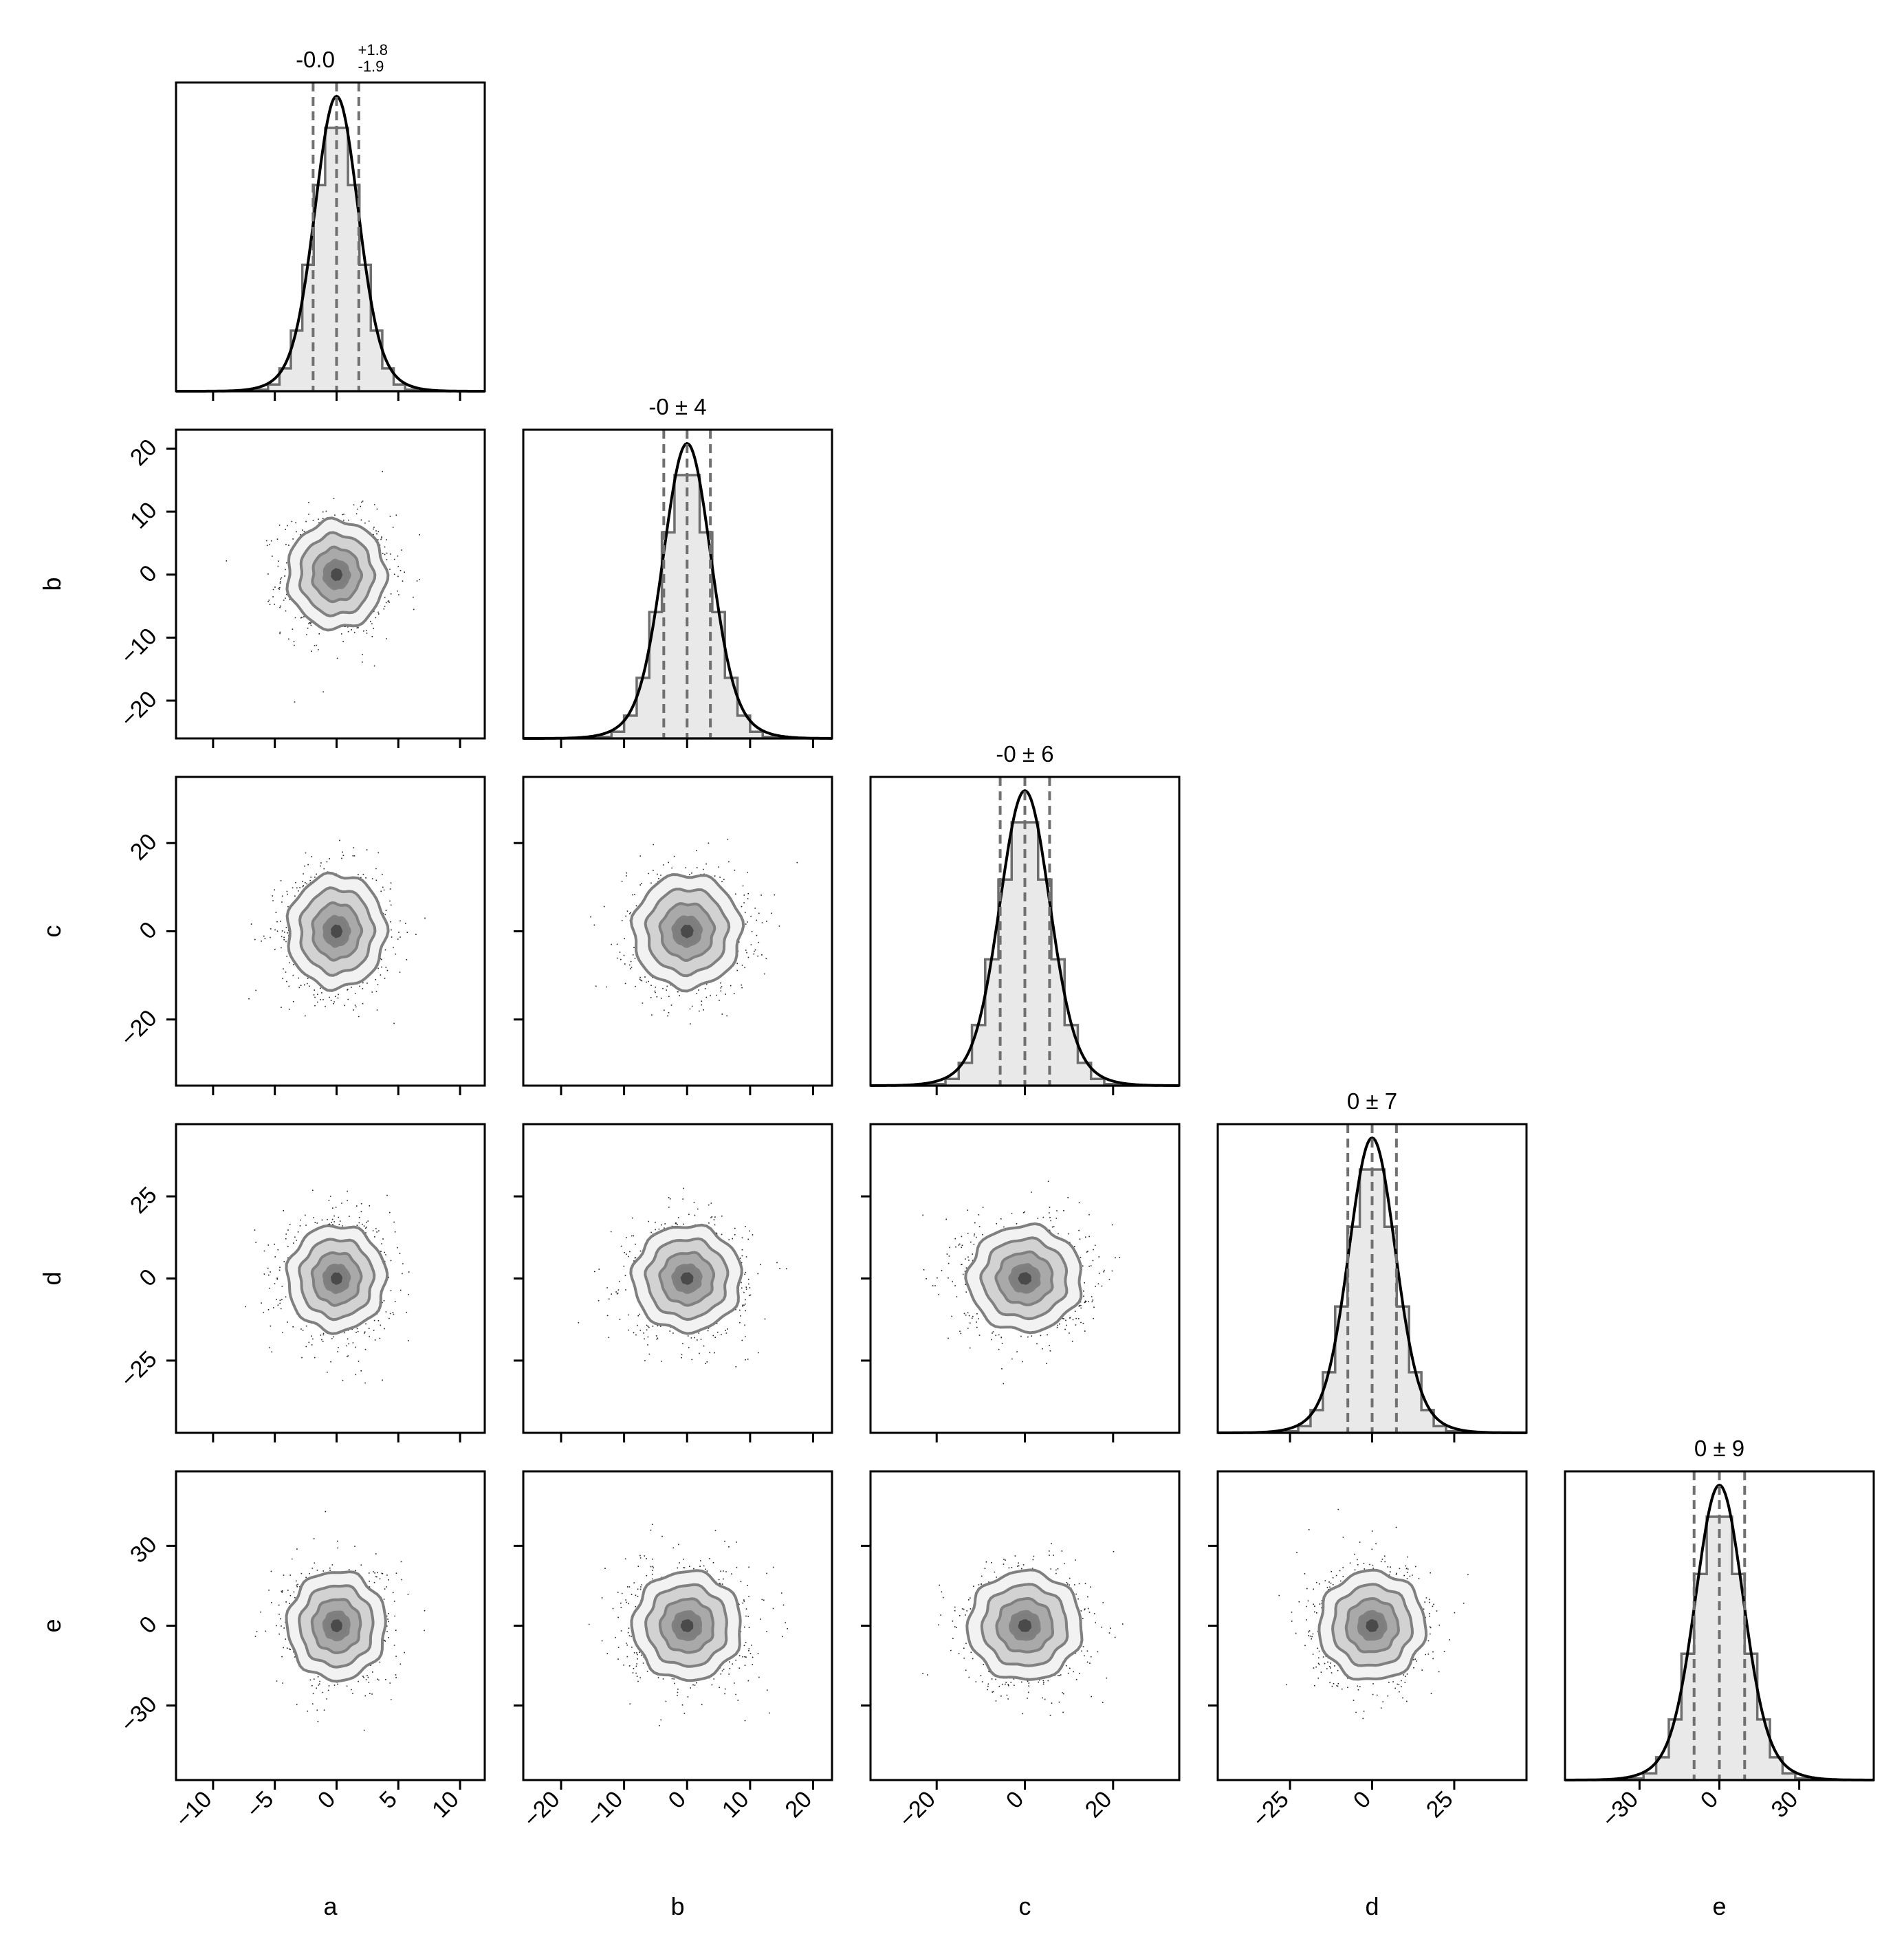 Image resolution: width=1904 pixels, height=1943 pixels. I want to click on histogram-panel-b: -0 ± 4, so click(677, 571).